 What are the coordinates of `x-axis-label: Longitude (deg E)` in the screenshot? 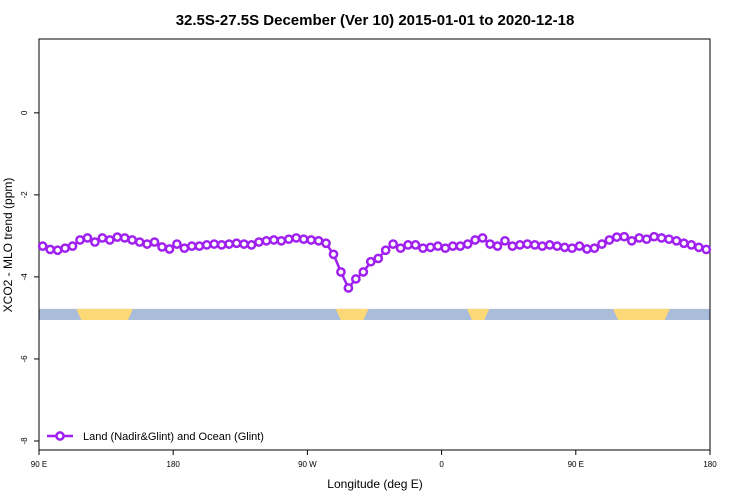 It's located at (374, 484).